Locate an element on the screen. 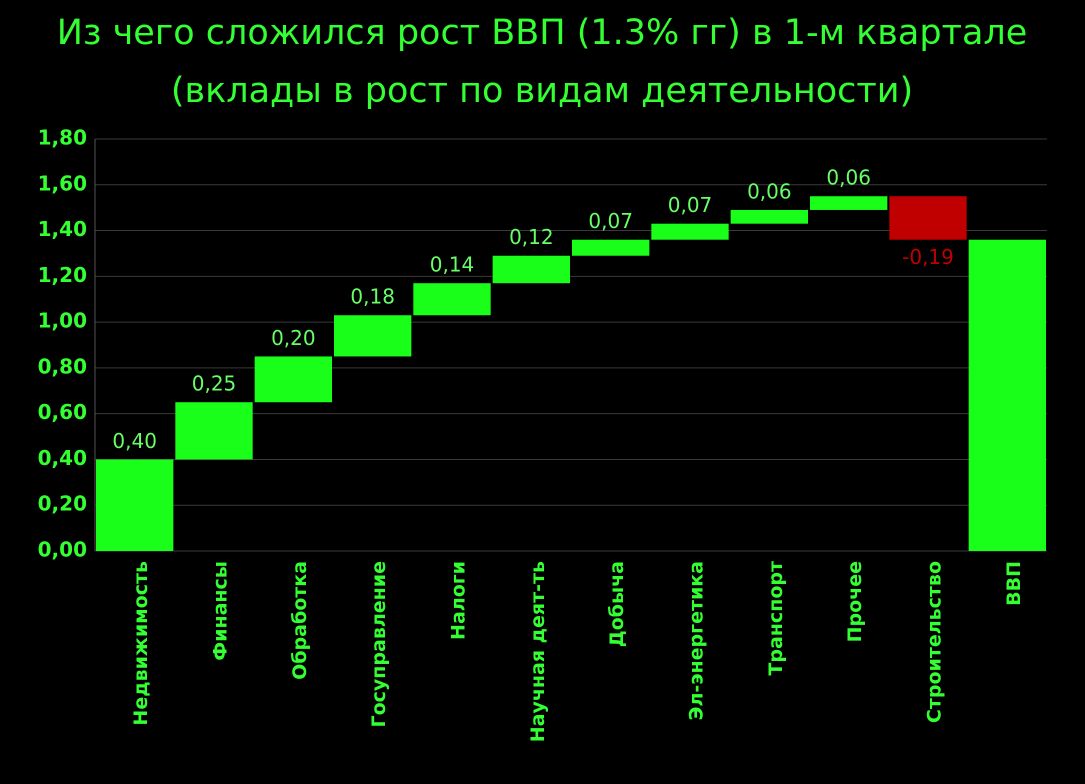 The width and height of the screenshot is (1085, 784). x-tick-label: Эл-энергетика is located at coordinates (697, 640).